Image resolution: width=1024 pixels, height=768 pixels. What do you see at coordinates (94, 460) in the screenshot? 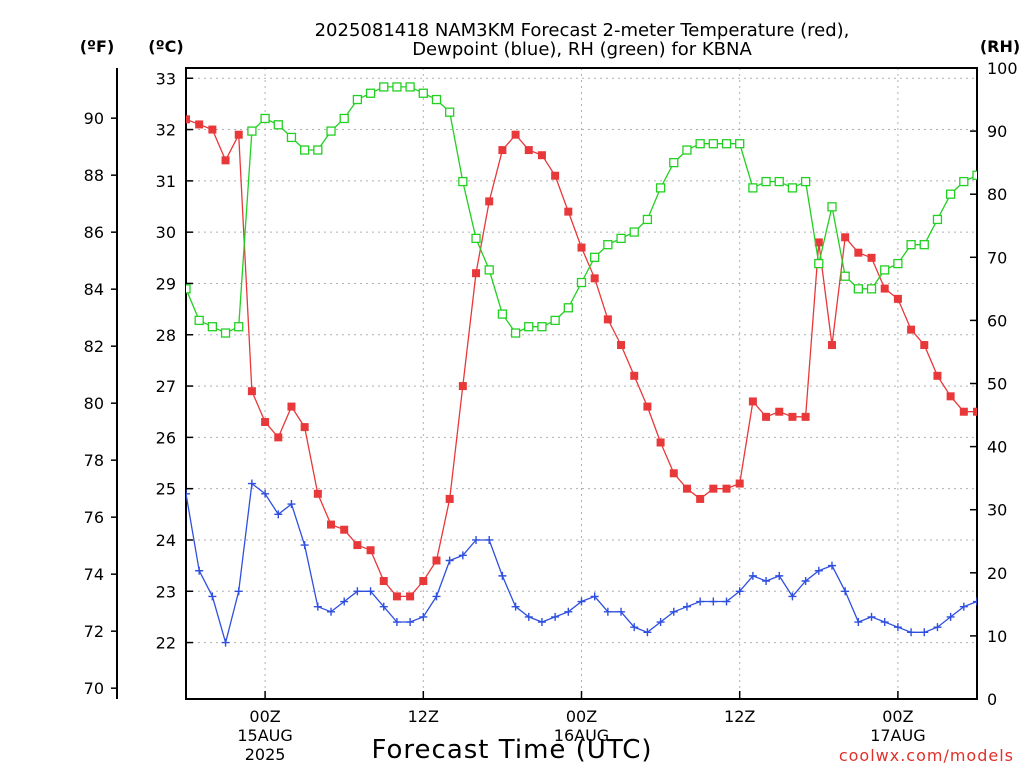
I see `fahrenheit-tick-label: 78` at bounding box center [94, 460].